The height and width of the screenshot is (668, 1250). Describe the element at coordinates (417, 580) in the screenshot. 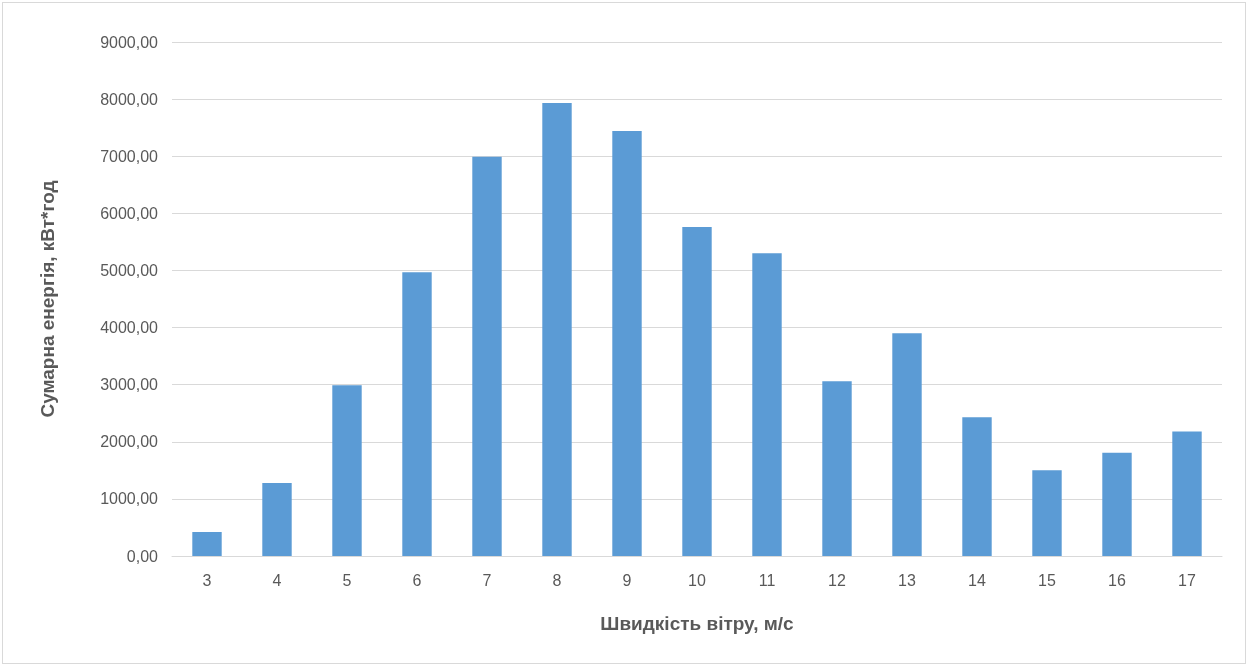

I see `x-tick-label: 6` at that location.